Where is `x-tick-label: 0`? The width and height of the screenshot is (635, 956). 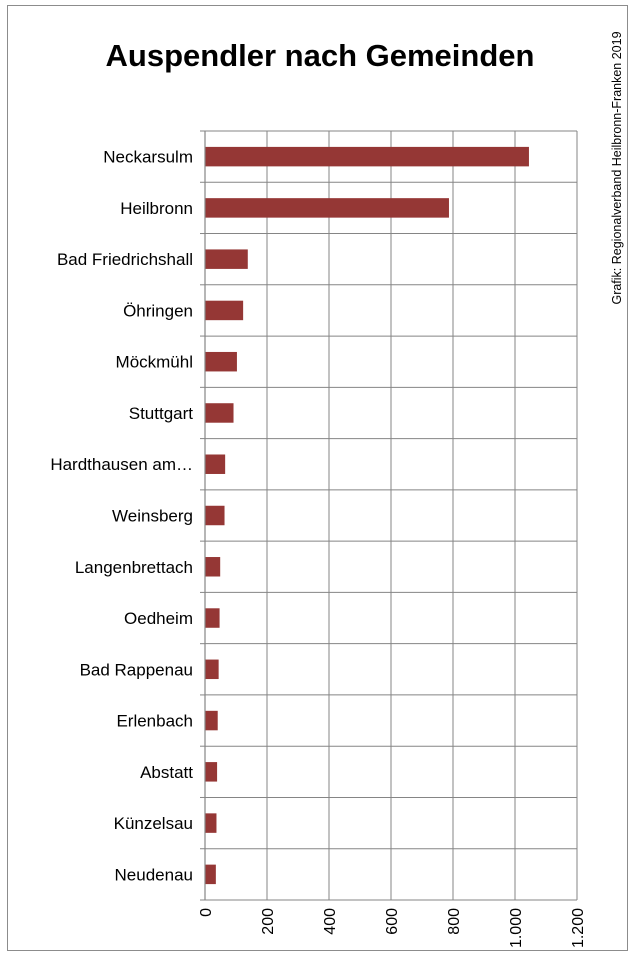
x-tick-label: 0 is located at coordinates (206, 912).